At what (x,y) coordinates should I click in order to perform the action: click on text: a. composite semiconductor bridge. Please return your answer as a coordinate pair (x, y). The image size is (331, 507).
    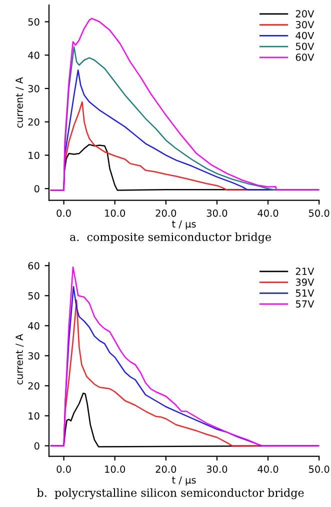
    Looking at the image, I should click on (170, 238).